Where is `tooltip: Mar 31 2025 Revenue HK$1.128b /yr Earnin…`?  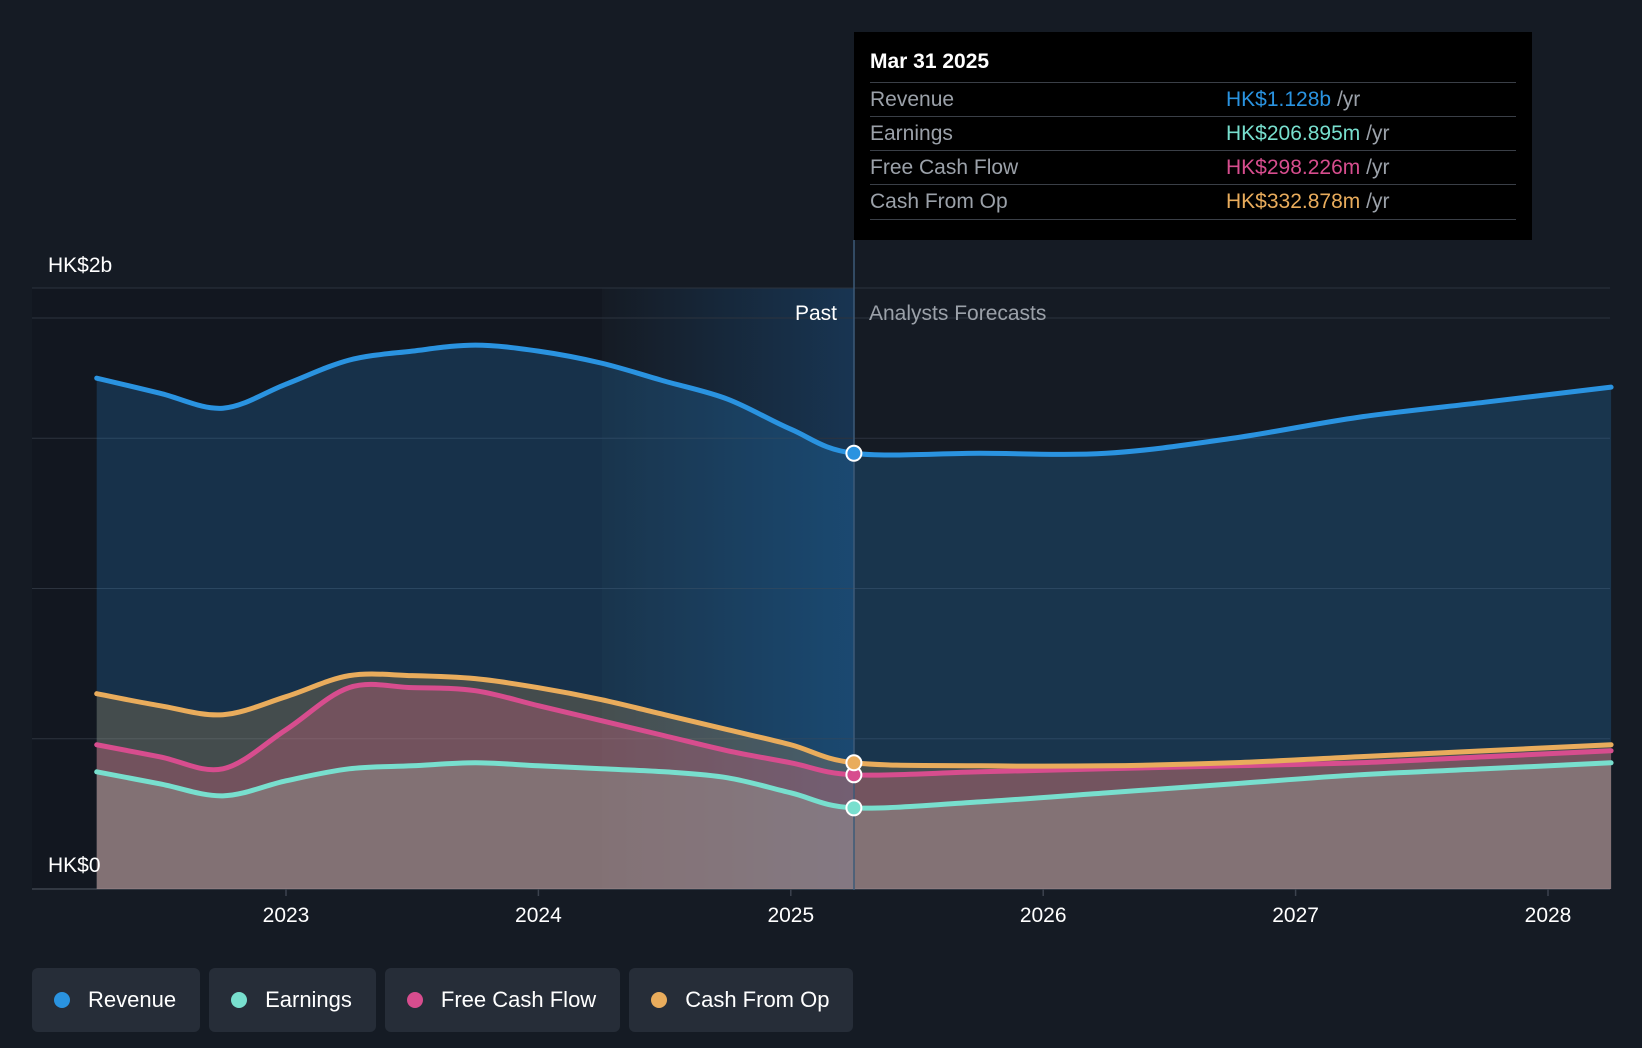 tooltip: Mar 31 2025 Revenue HK$1.128b /yr Earnin… is located at coordinates (1193, 136).